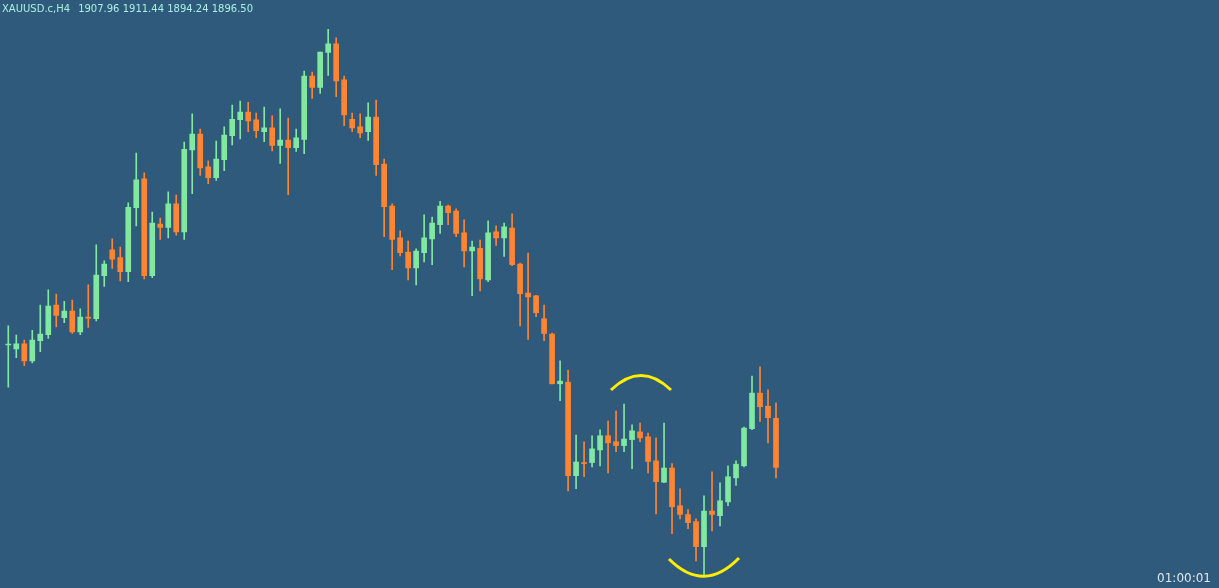 This screenshot has height=588, width=1219. What do you see at coordinates (36, 8) in the screenshot?
I see `chart-title: XAUUSD.c,H4` at bounding box center [36, 8].